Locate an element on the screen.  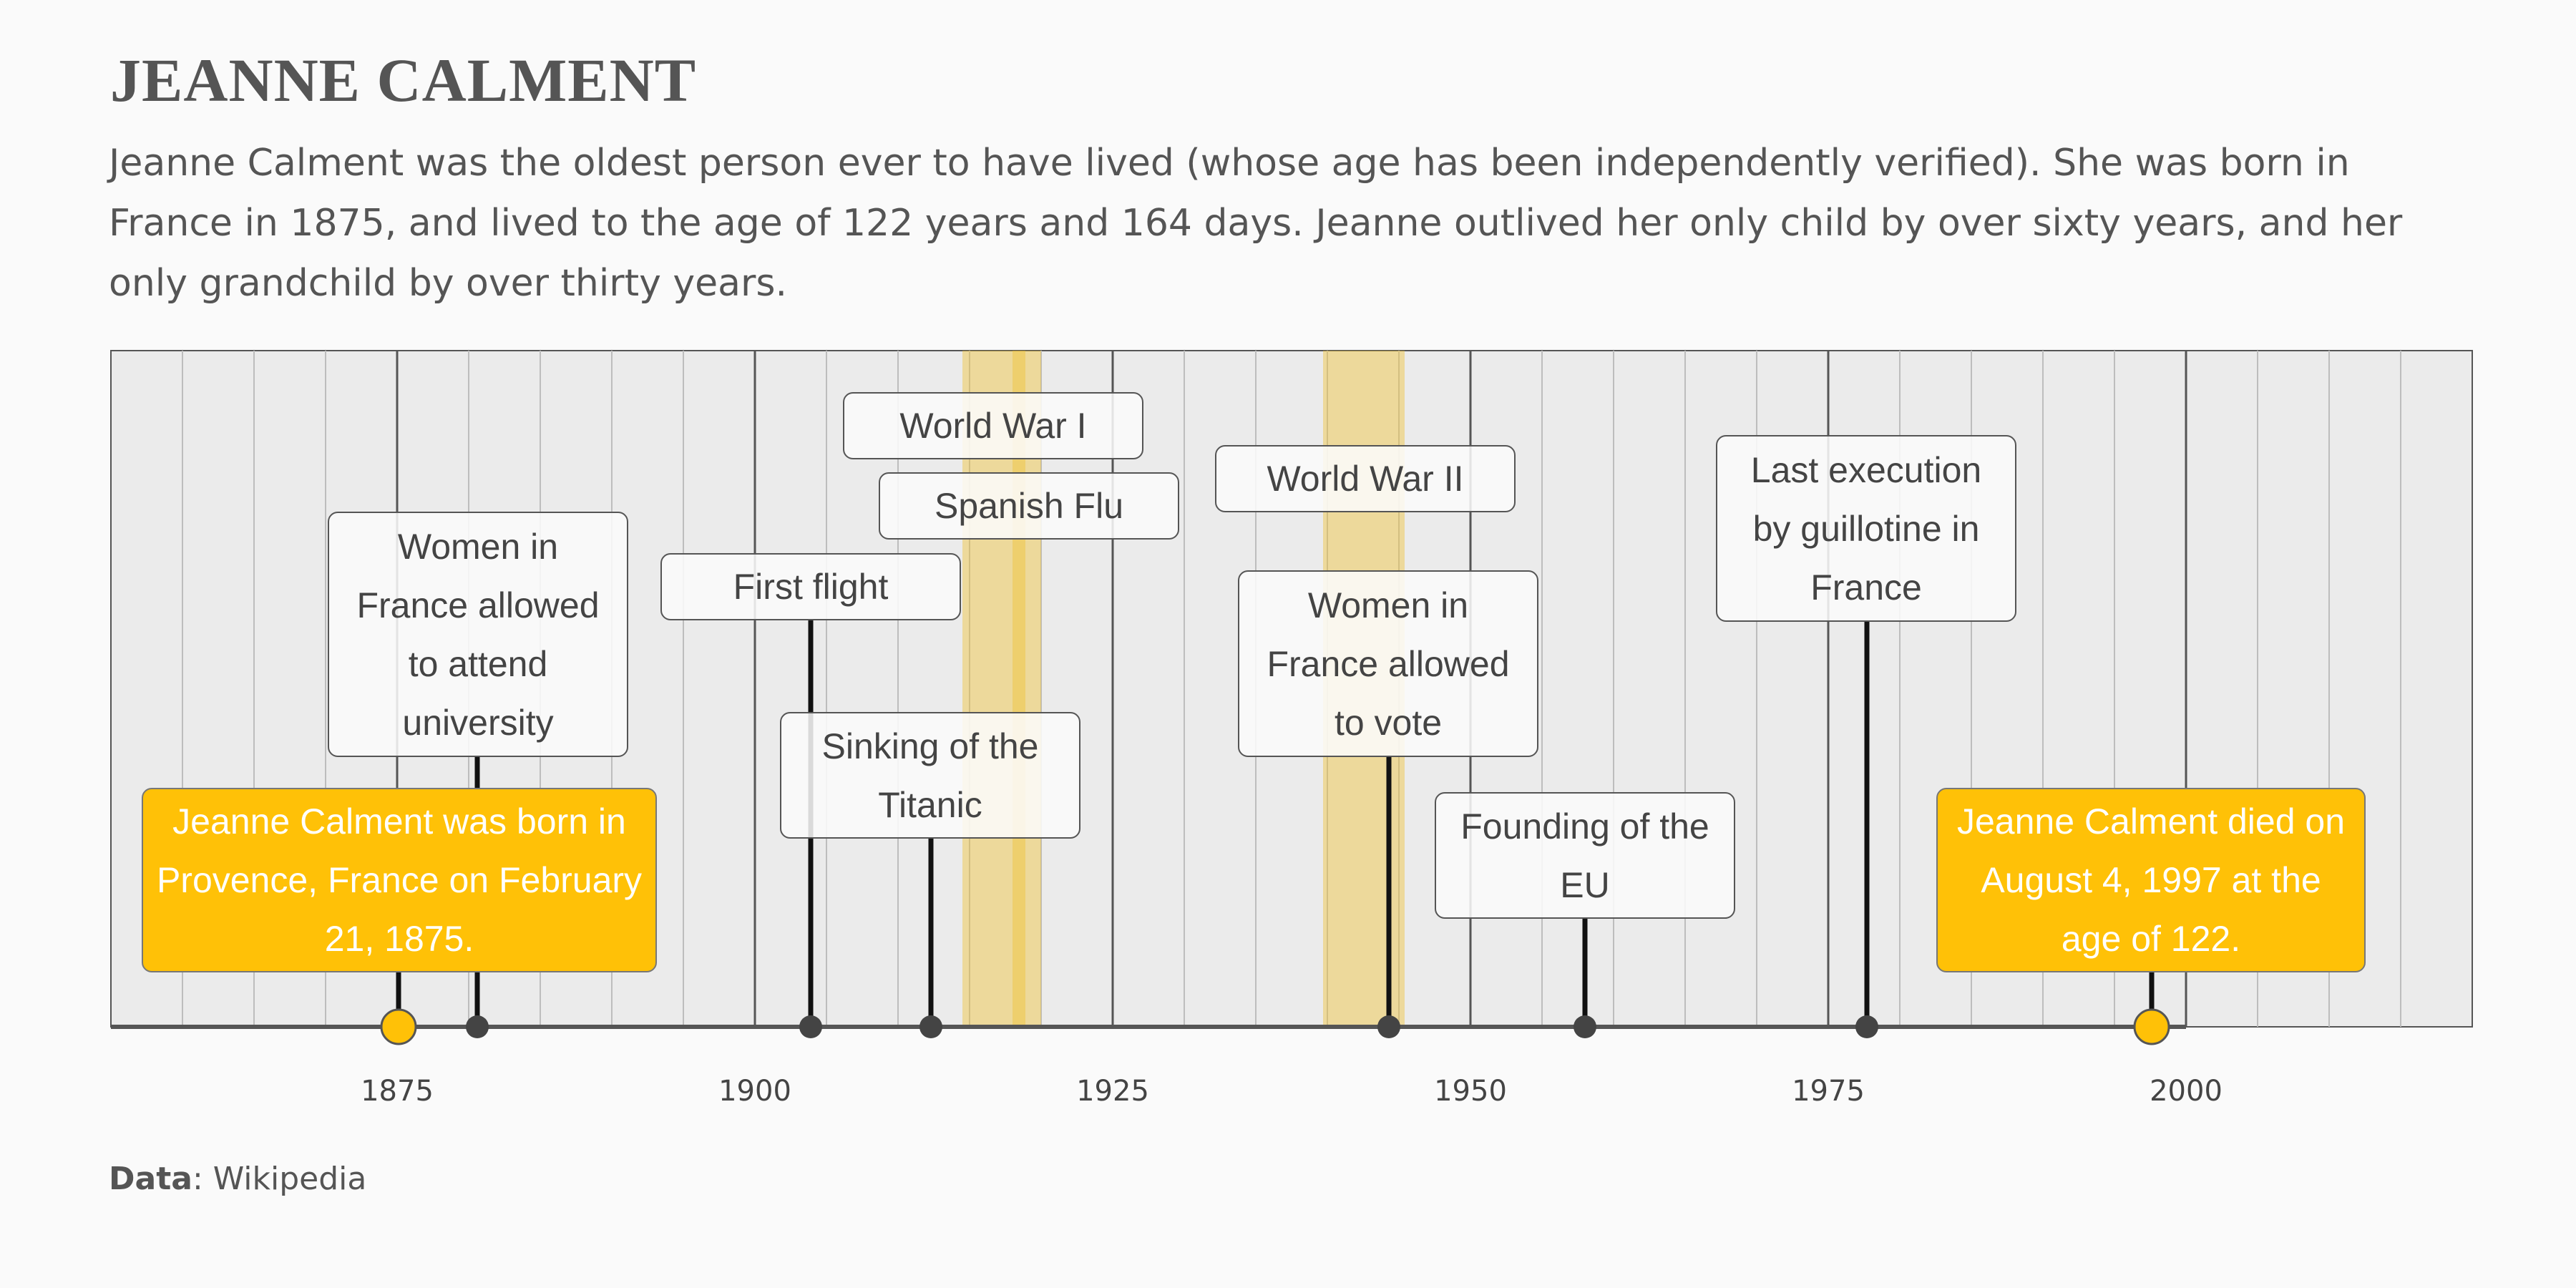
x-tick-label: 1925 is located at coordinates (1112, 1091).